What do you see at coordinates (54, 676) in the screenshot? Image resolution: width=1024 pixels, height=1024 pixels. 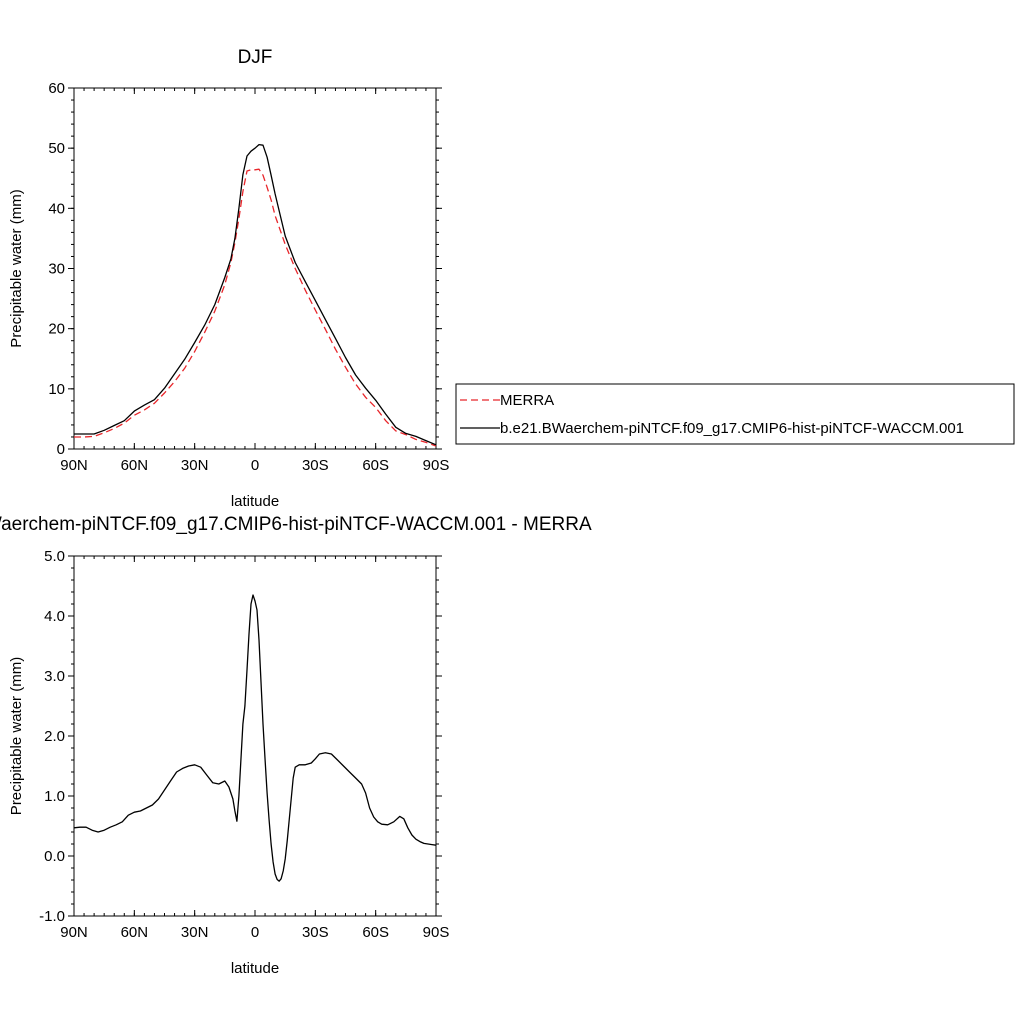 I see `y-tick-label: 3.0` at bounding box center [54, 676].